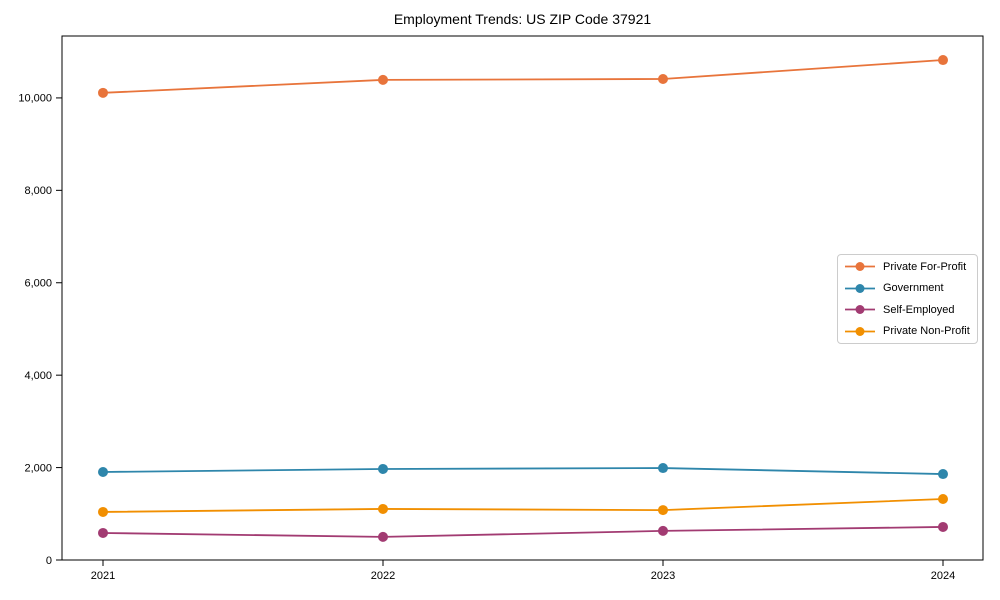  What do you see at coordinates (38, 284) in the screenshot?
I see `y-tick-label: 6,000` at bounding box center [38, 284].